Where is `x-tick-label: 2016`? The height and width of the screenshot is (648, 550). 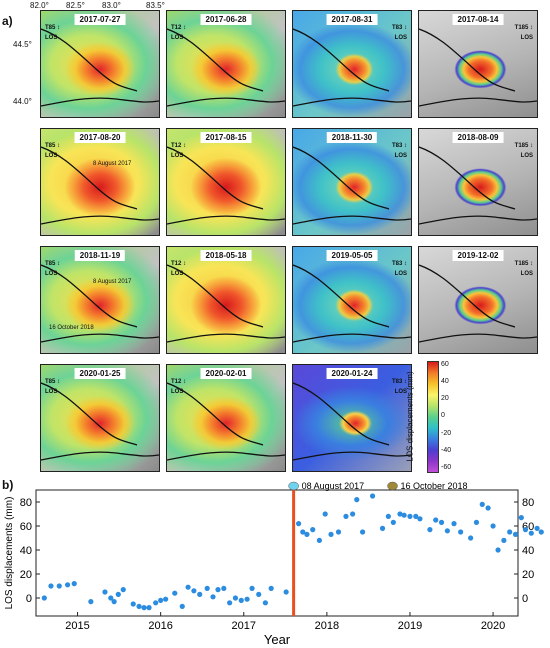 x-tick-label: 2016 is located at coordinates (160, 626).